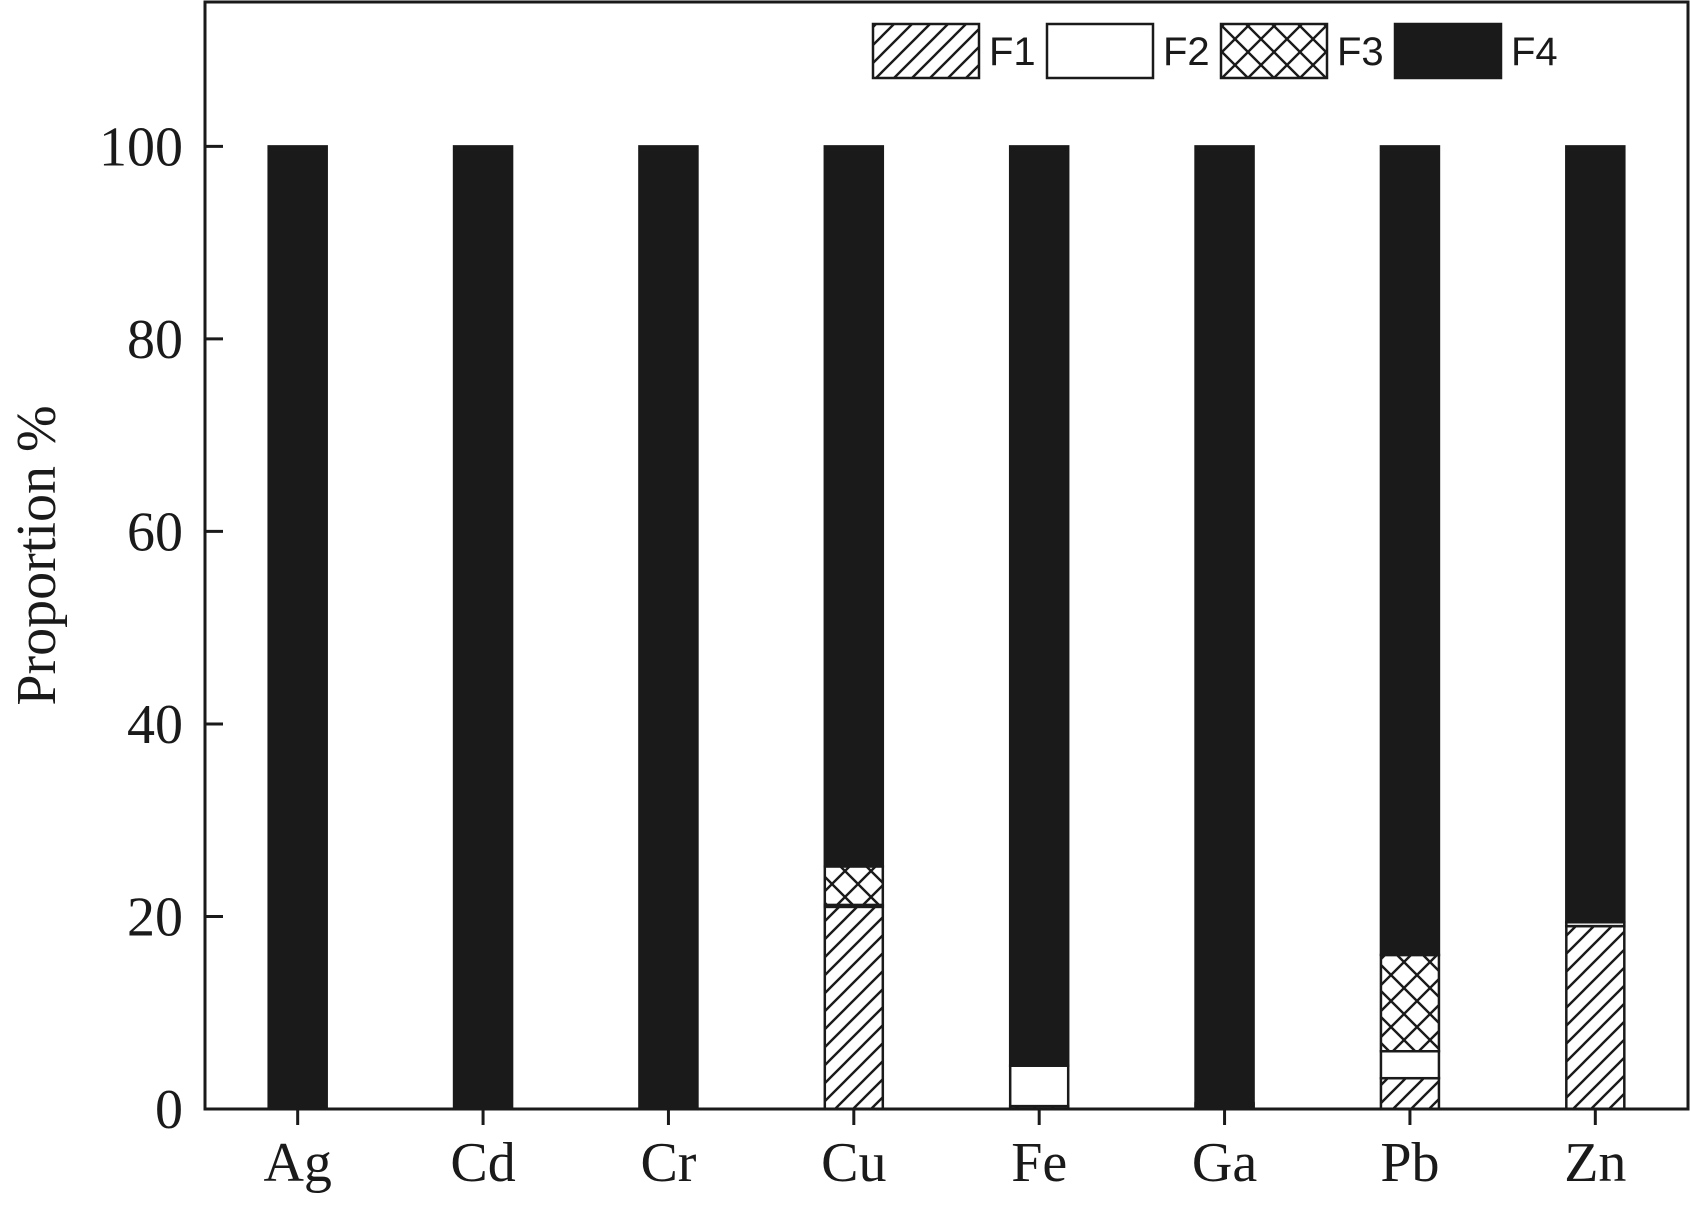  Describe the element at coordinates (155, 725) in the screenshot. I see `y-tick-label: 40` at that location.